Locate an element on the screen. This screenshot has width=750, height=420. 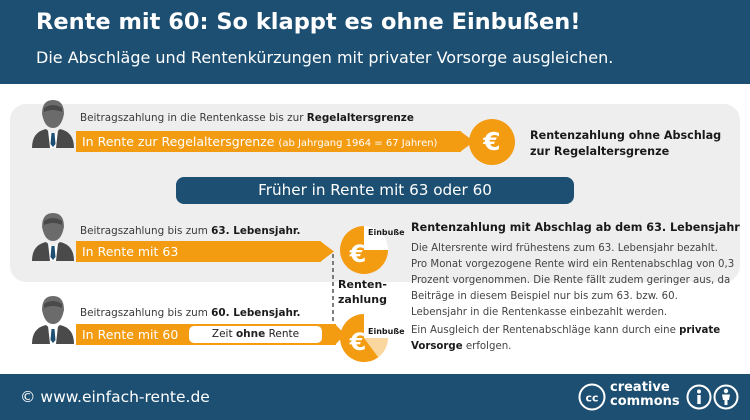
zeit-ohne-rente-box: Zeit ohne Rente is located at coordinates (255, 334).